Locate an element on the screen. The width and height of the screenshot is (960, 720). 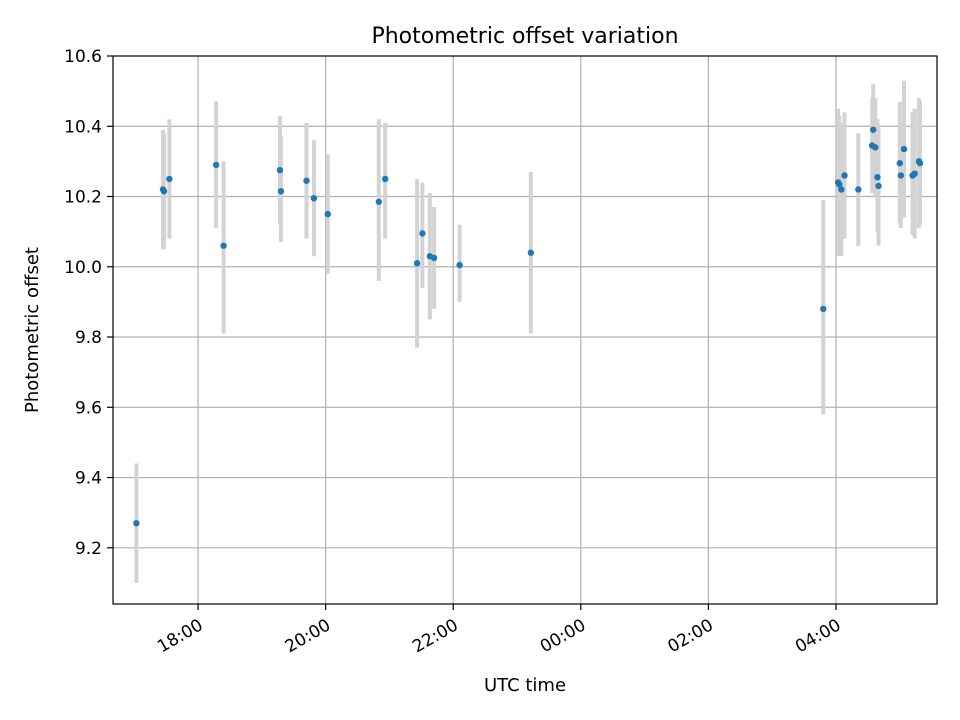
y-tick-label: 10.4 is located at coordinates (83, 127).